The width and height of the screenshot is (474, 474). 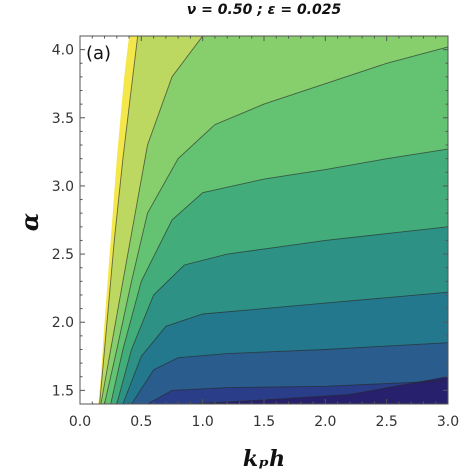 I want to click on x-axis-label: kₚh, so click(x=264, y=459).